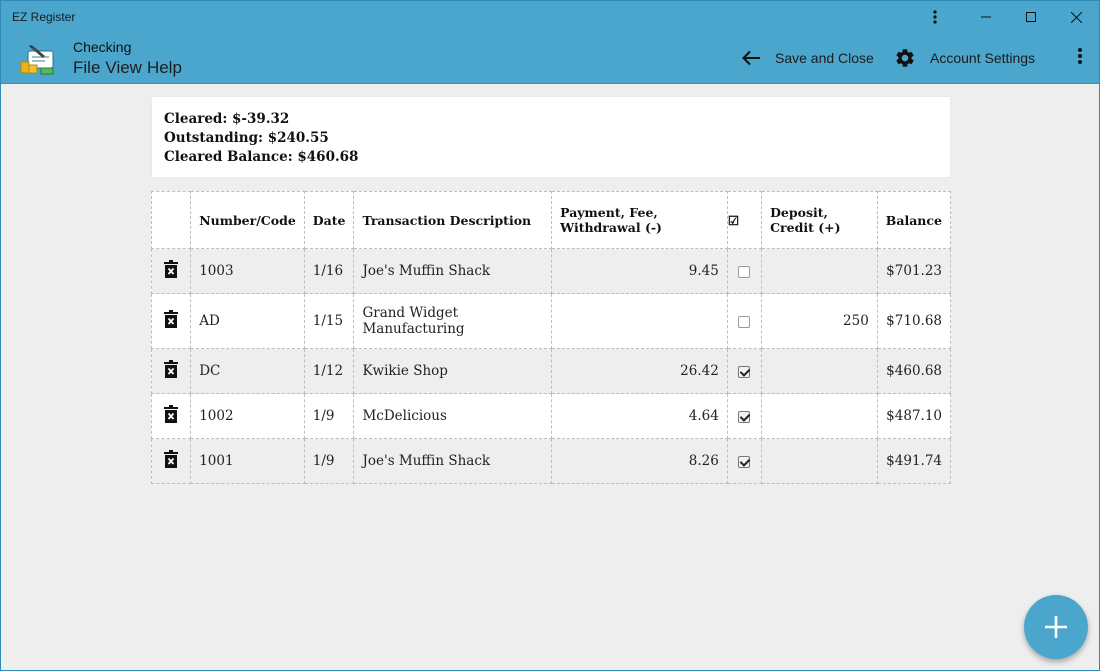  I want to click on app-logo-icon, so click(37, 59).